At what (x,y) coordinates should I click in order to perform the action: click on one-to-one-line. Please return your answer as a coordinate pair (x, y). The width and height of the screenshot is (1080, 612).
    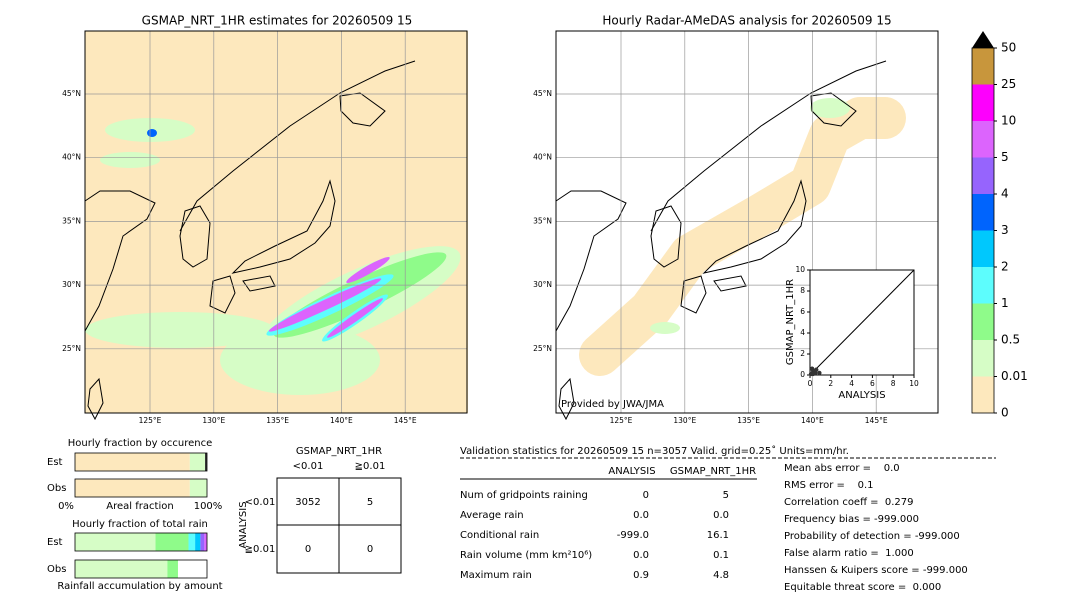
    Looking at the image, I should click on (862, 322).